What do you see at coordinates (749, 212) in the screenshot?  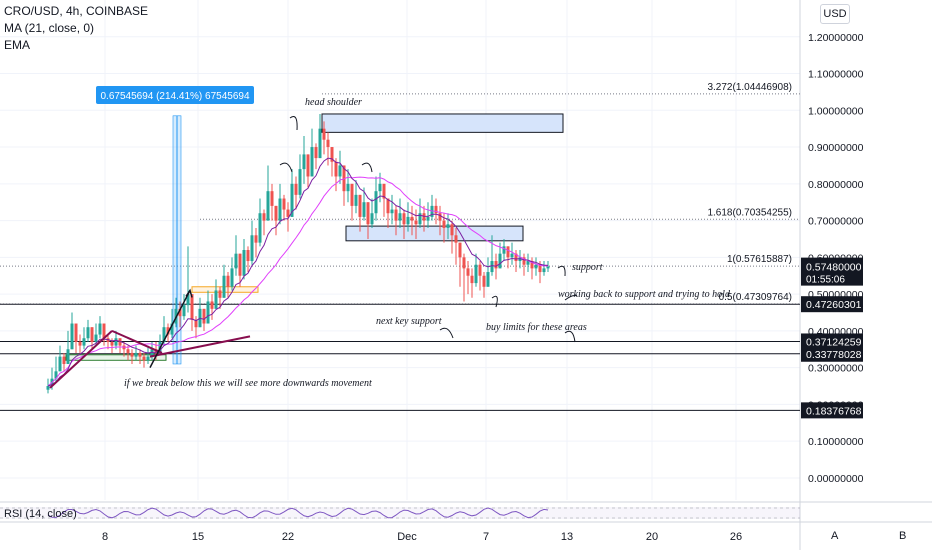 I see `fib-label: 1.618(0.70354255)` at bounding box center [749, 212].